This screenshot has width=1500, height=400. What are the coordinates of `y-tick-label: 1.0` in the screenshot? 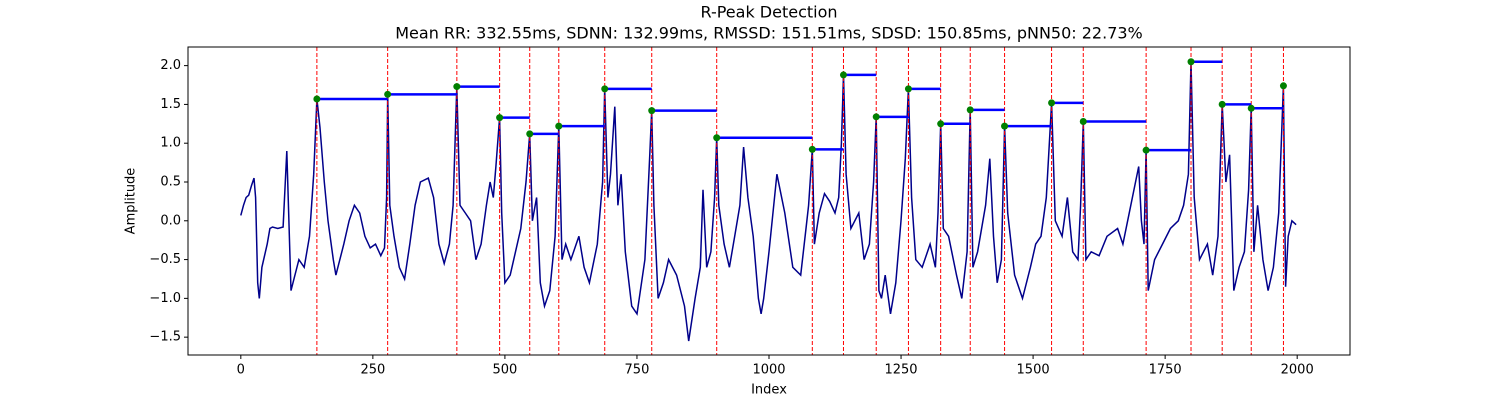 It's located at (170, 143).